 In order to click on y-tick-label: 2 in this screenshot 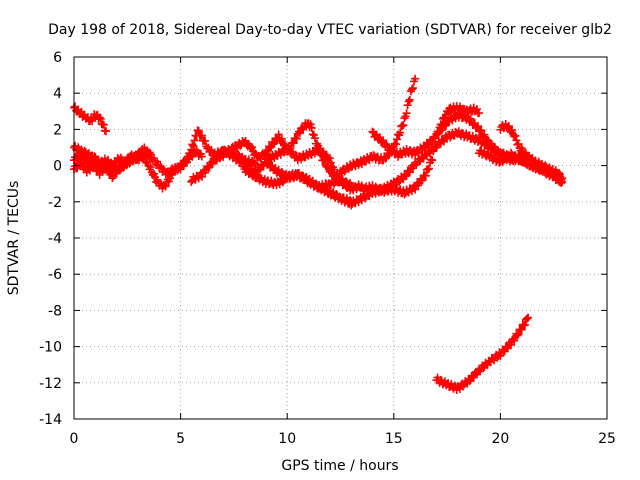, I will do `click(57, 130)`.